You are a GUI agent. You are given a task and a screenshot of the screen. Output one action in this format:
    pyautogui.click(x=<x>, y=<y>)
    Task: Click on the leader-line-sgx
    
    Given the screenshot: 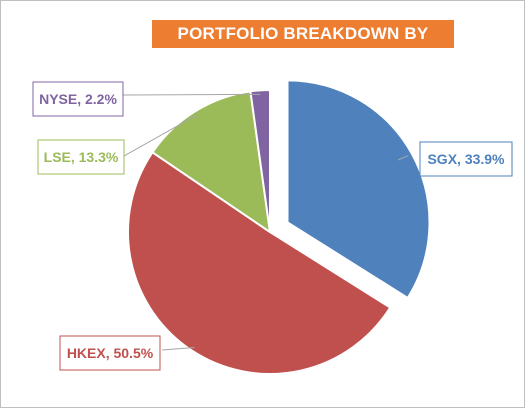 What is the action you would take?
    pyautogui.click(x=403, y=158)
    